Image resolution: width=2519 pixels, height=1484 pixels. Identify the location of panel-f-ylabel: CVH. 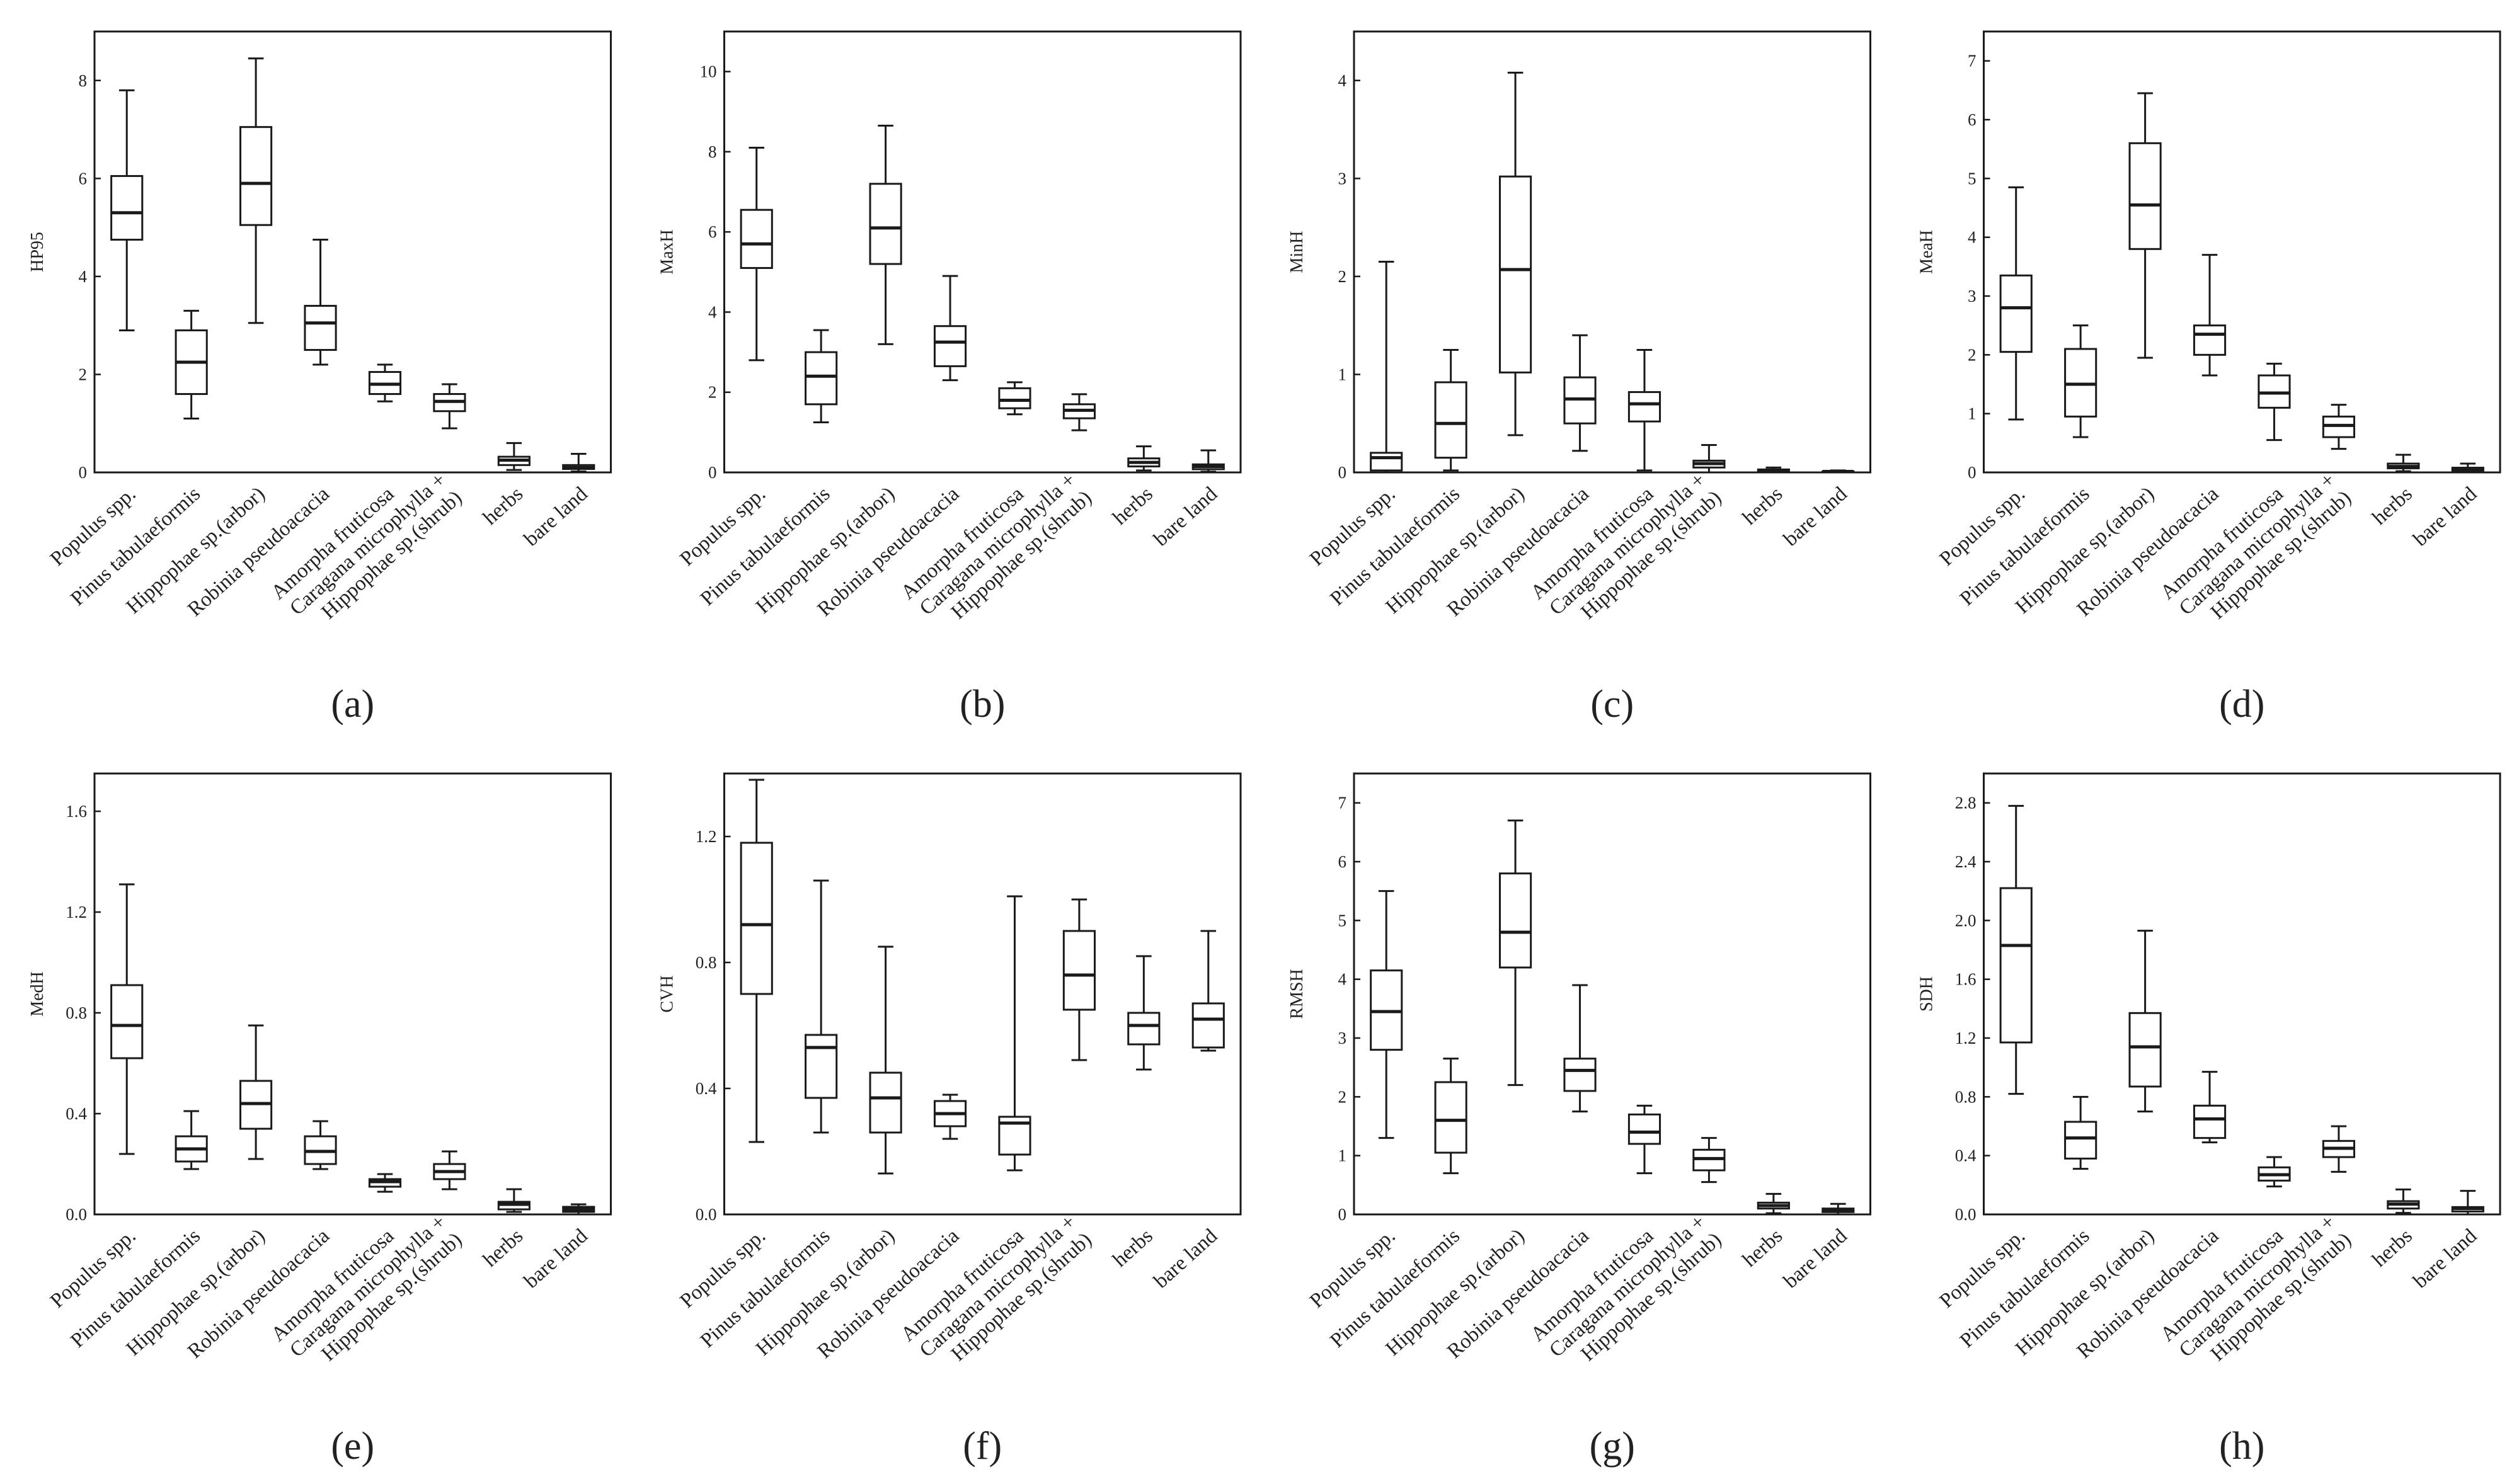
(667, 993).